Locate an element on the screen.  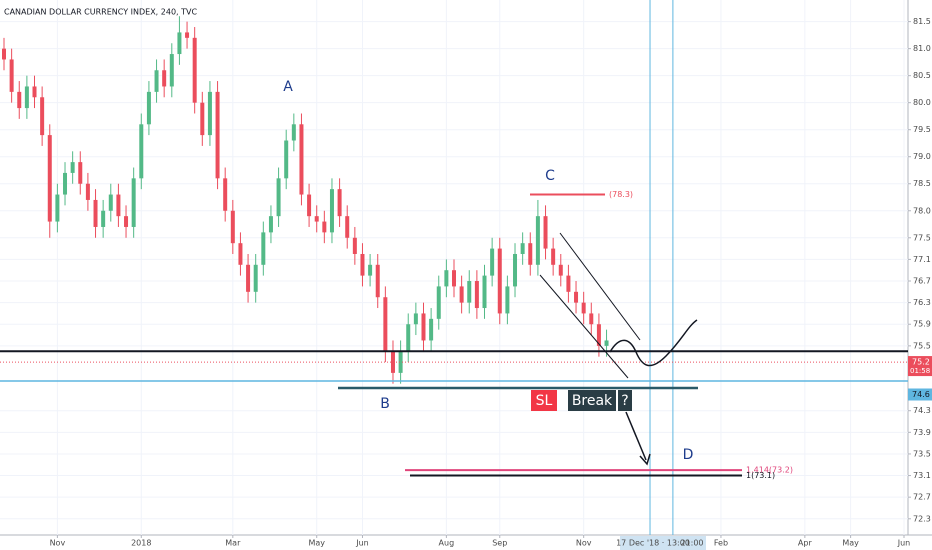
x-tick-label: Feb is located at coordinates (721, 543).